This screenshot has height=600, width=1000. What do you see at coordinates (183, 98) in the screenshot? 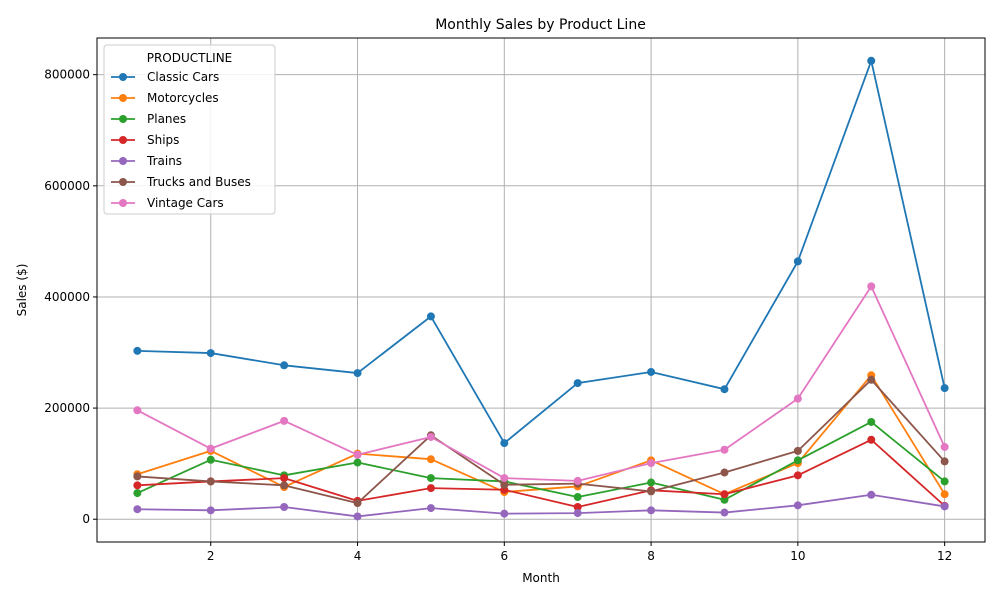
I see `legend-label: Motorcycles` at bounding box center [183, 98].